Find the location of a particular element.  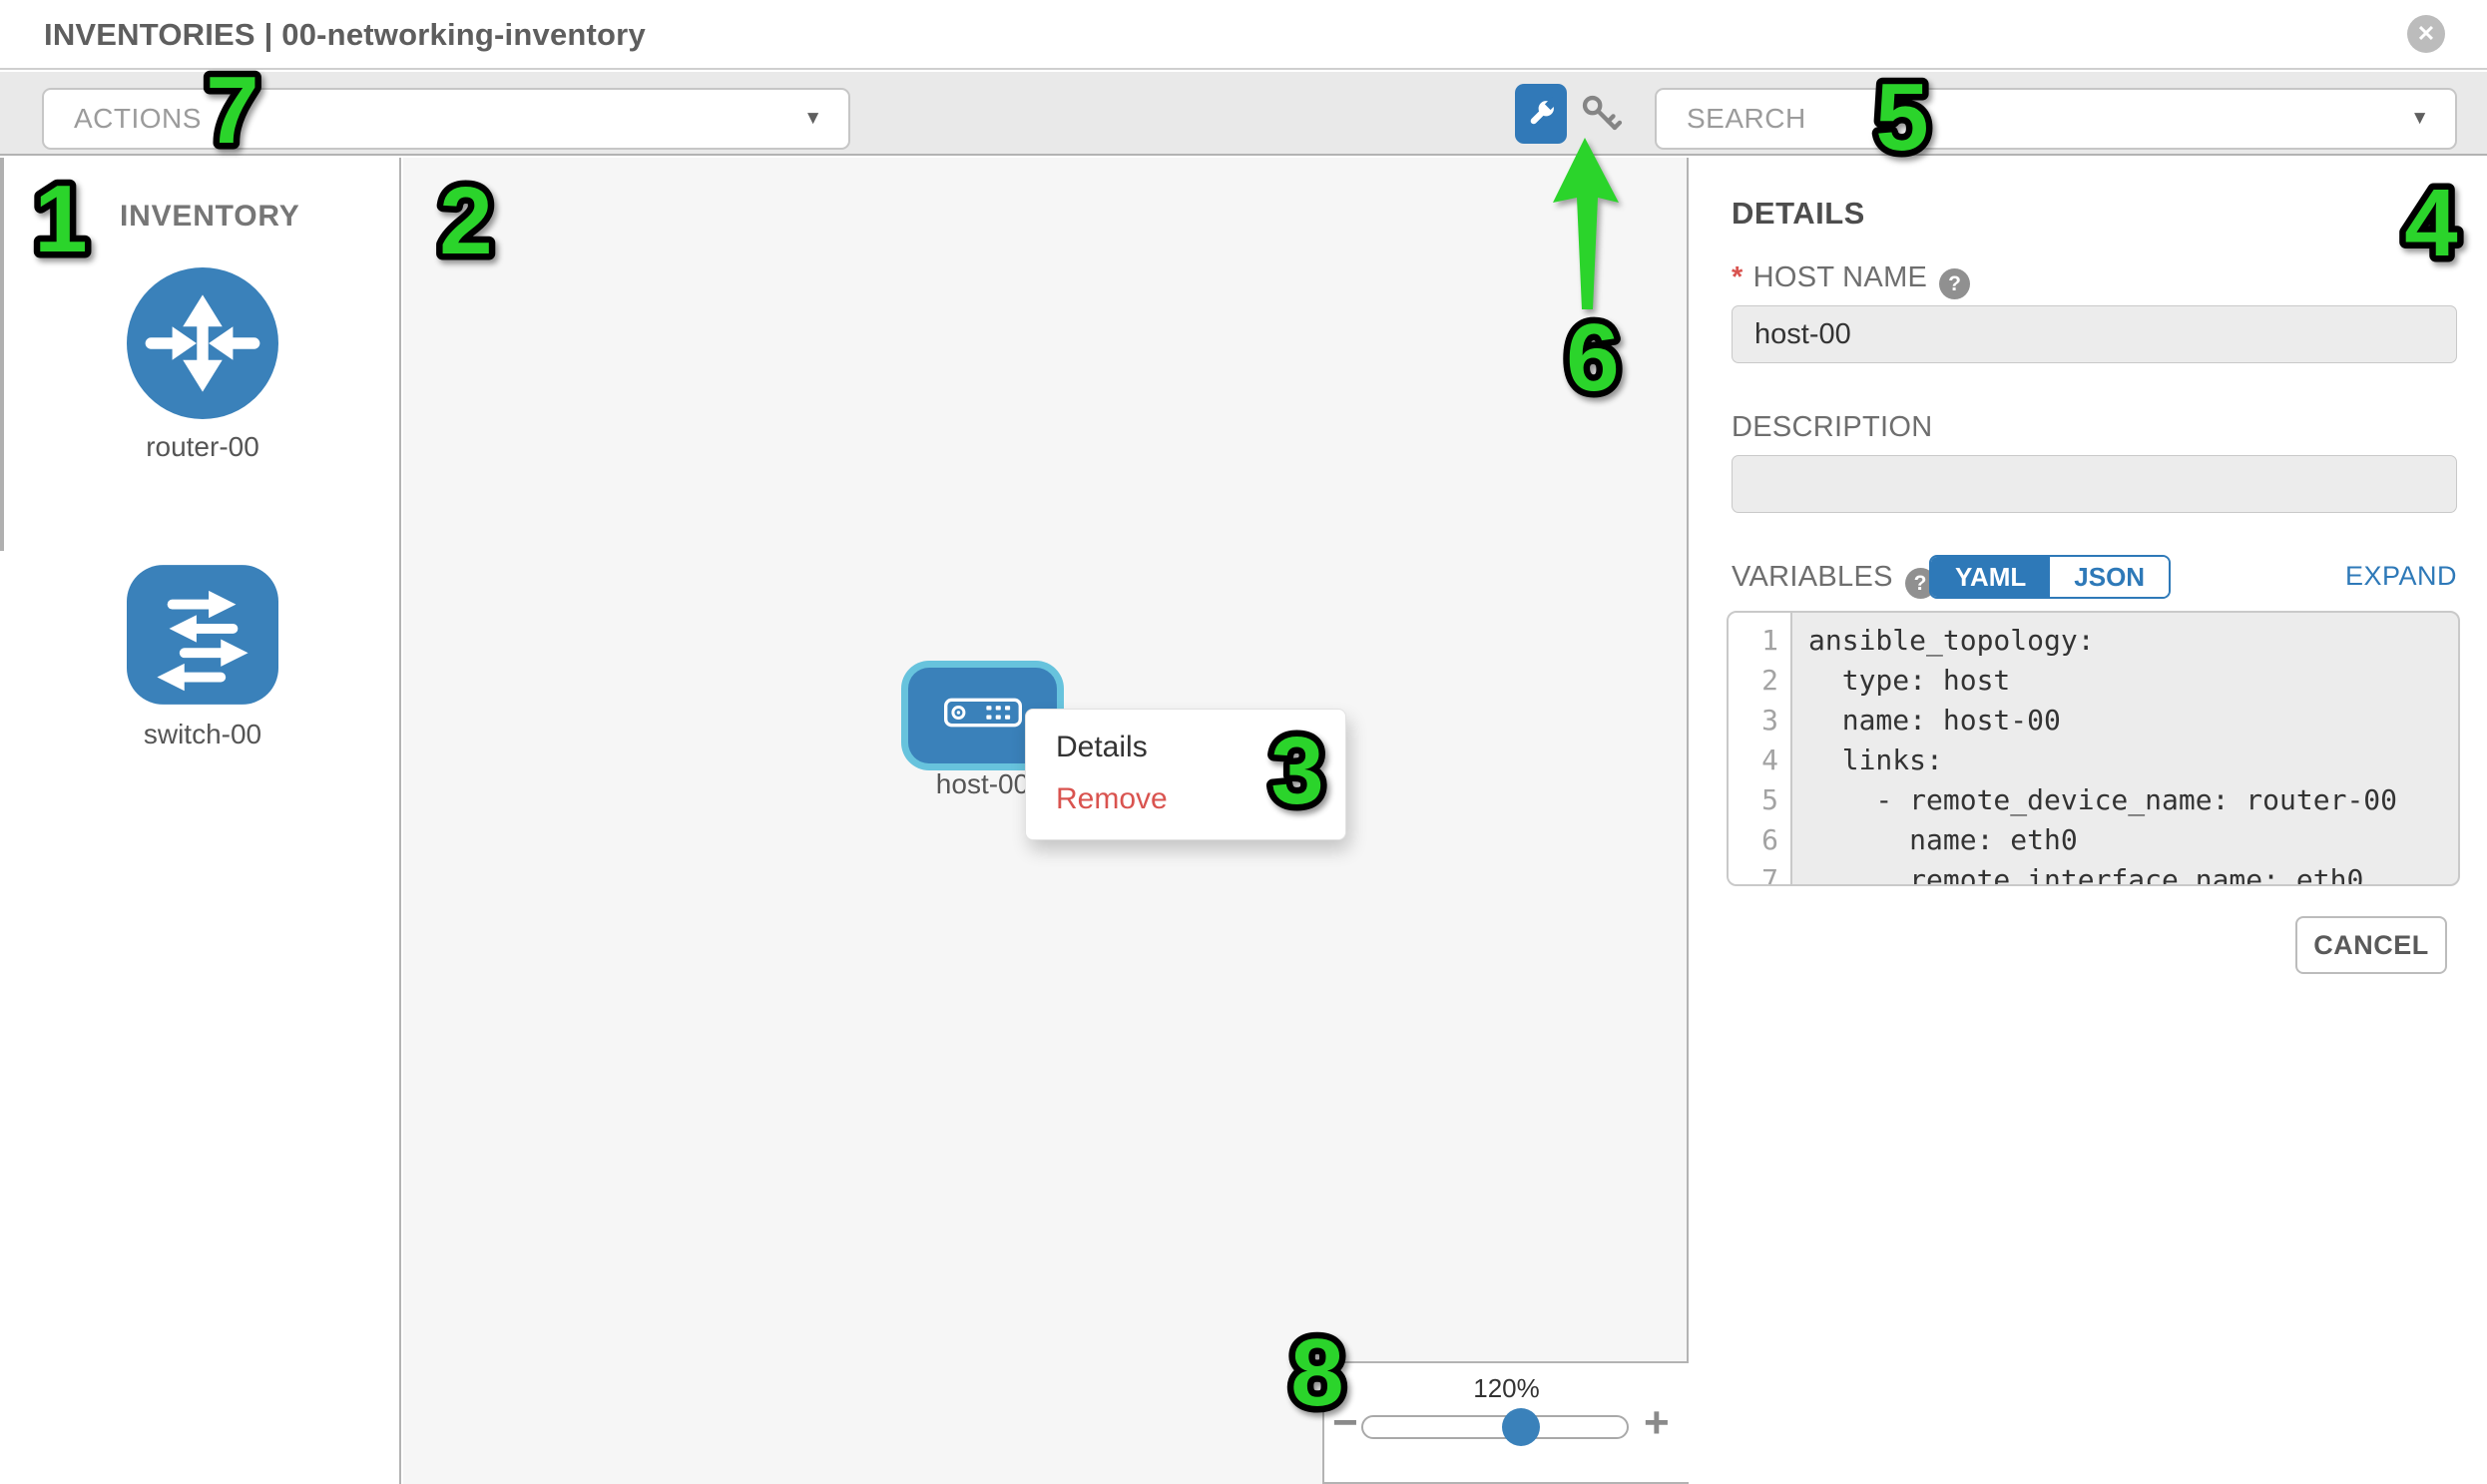

search-dropdown-placeholder: SEARCH is located at coordinates (1746, 118).